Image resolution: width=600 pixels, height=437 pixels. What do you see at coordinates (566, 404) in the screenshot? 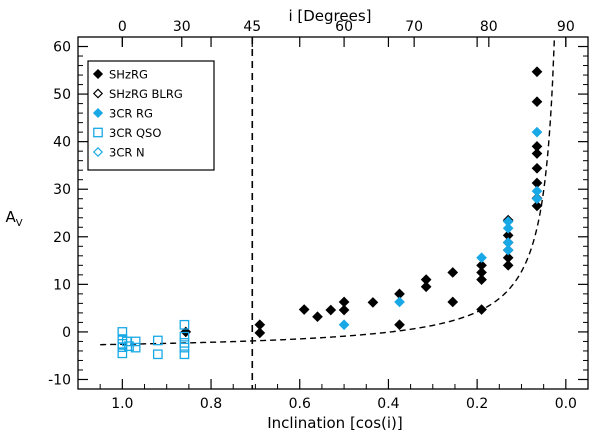
I see `x-tick-label: 0.0` at bounding box center [566, 404].